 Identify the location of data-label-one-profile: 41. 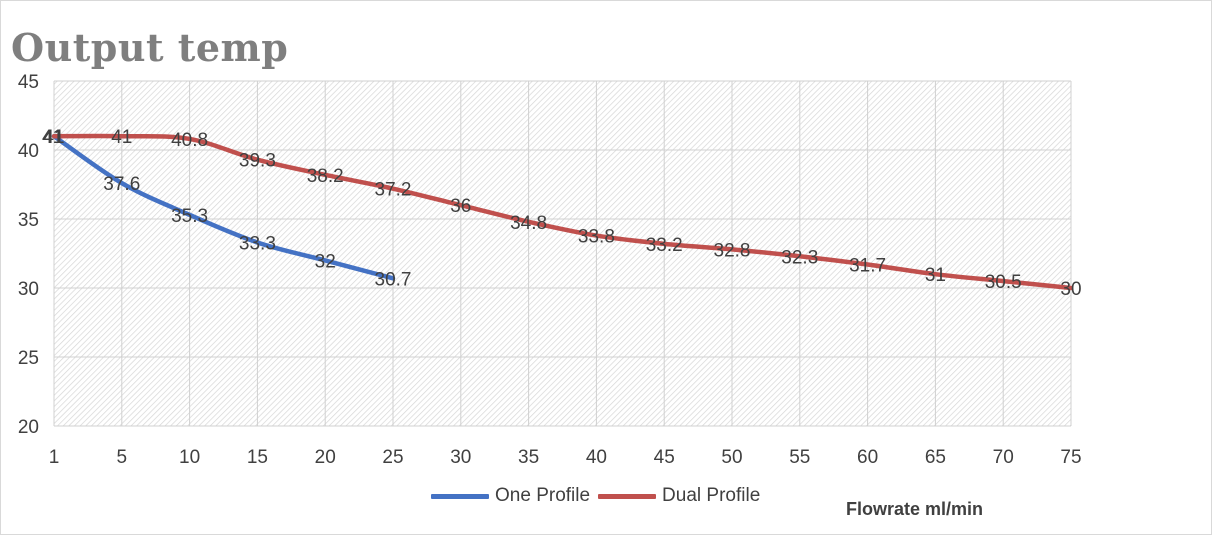
(52, 137).